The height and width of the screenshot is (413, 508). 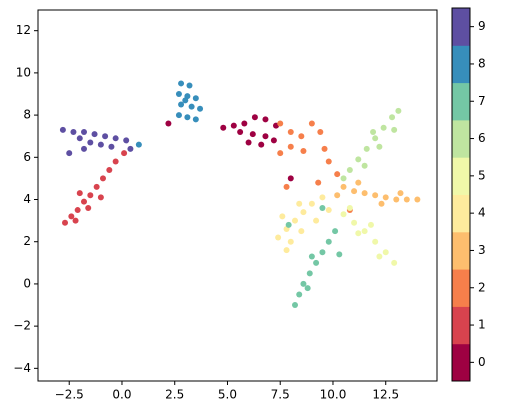 What do you see at coordinates (22, 326) in the screenshot?
I see `y-tick-label: −2` at bounding box center [22, 326].